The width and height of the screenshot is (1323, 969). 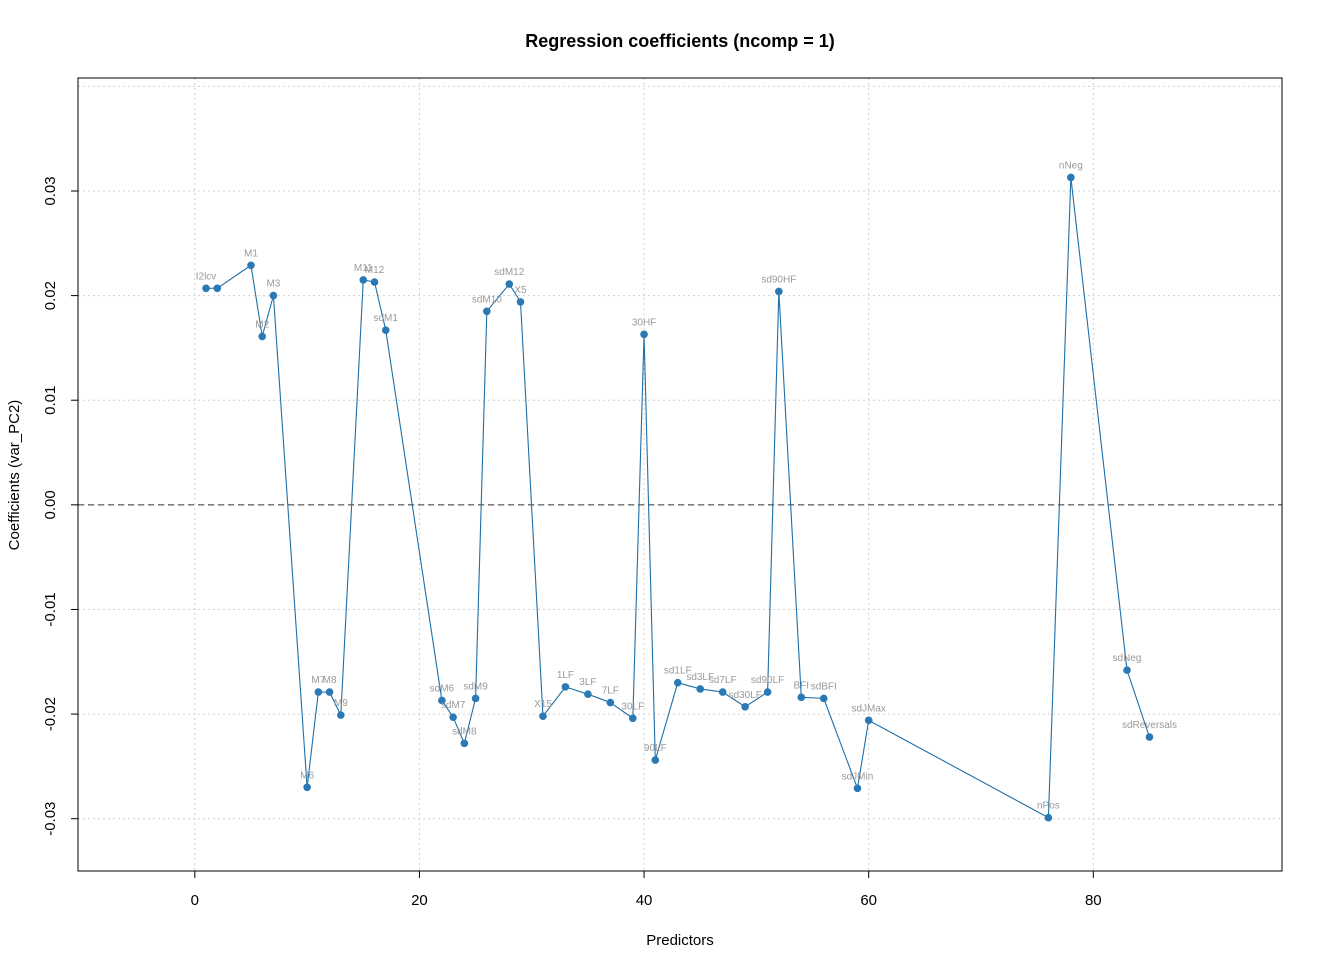 I want to click on point-label: M11, so click(x=363, y=268).